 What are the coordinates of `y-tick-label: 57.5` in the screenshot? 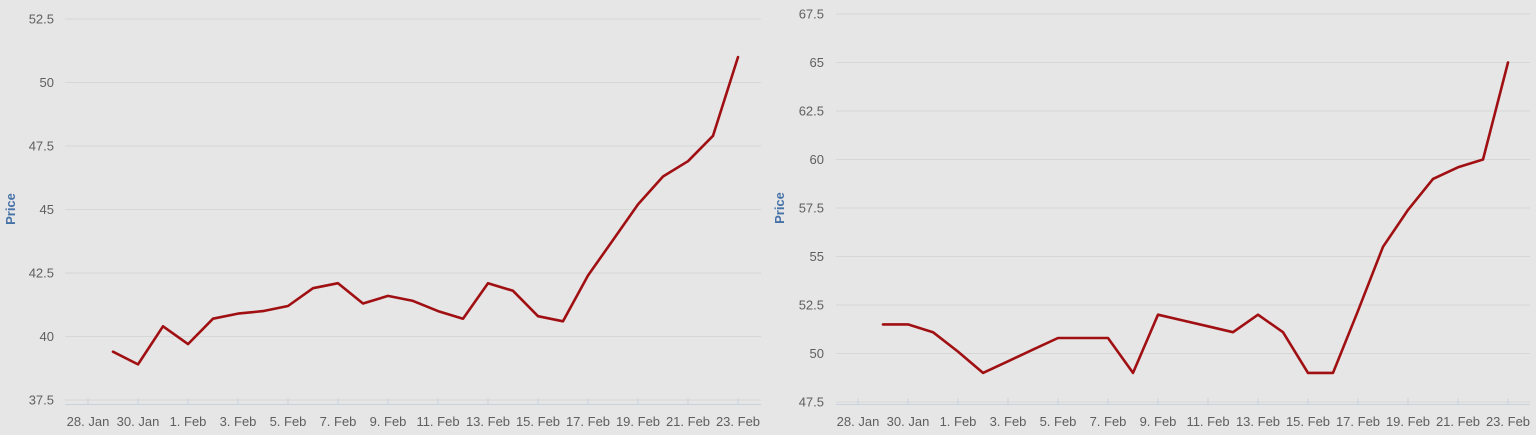 It's located at (811, 208).